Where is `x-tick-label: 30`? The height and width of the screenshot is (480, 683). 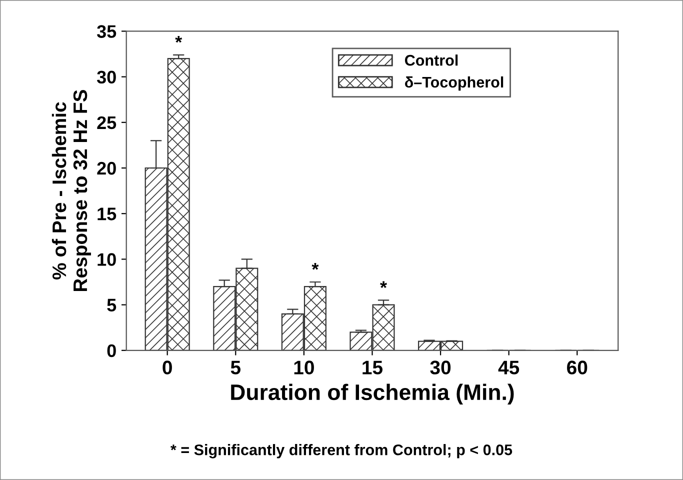 x-tick-label: 30 is located at coordinates (440, 367).